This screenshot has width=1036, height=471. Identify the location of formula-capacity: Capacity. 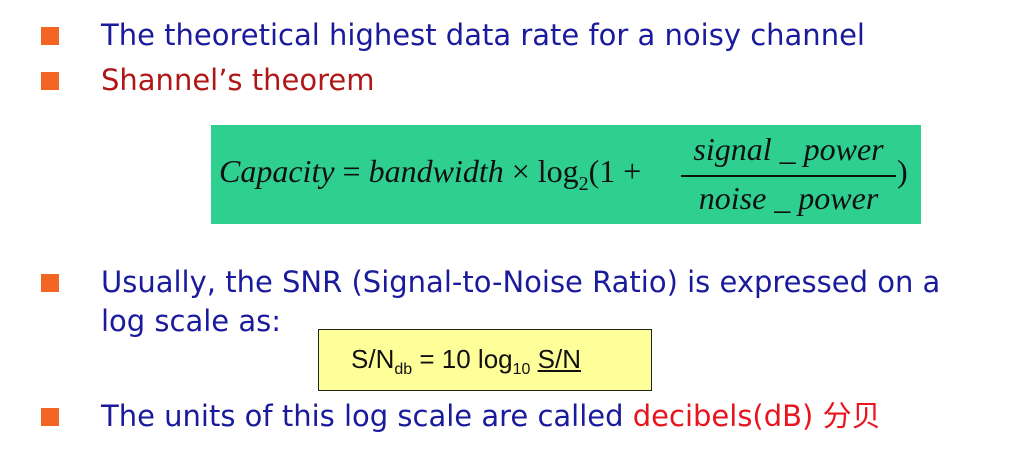
(277, 171).